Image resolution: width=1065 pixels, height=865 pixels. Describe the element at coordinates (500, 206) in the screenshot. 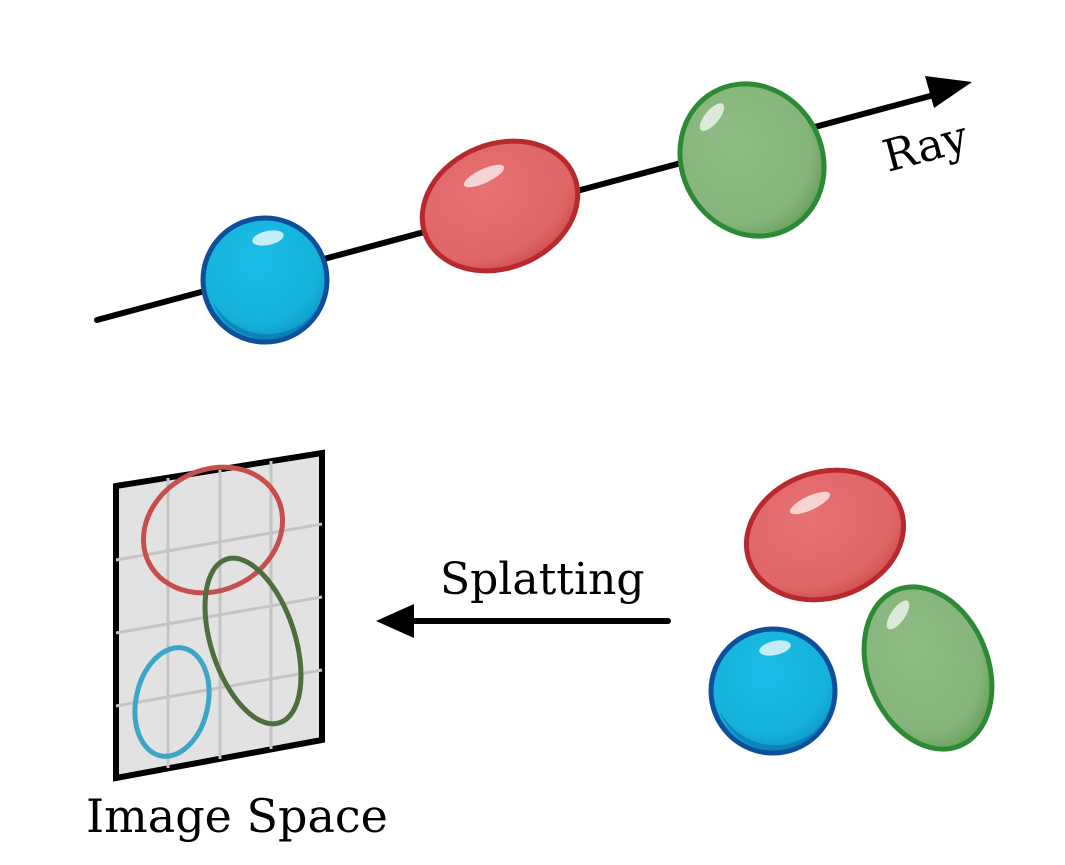

I see `red-gaussian-ray` at that location.